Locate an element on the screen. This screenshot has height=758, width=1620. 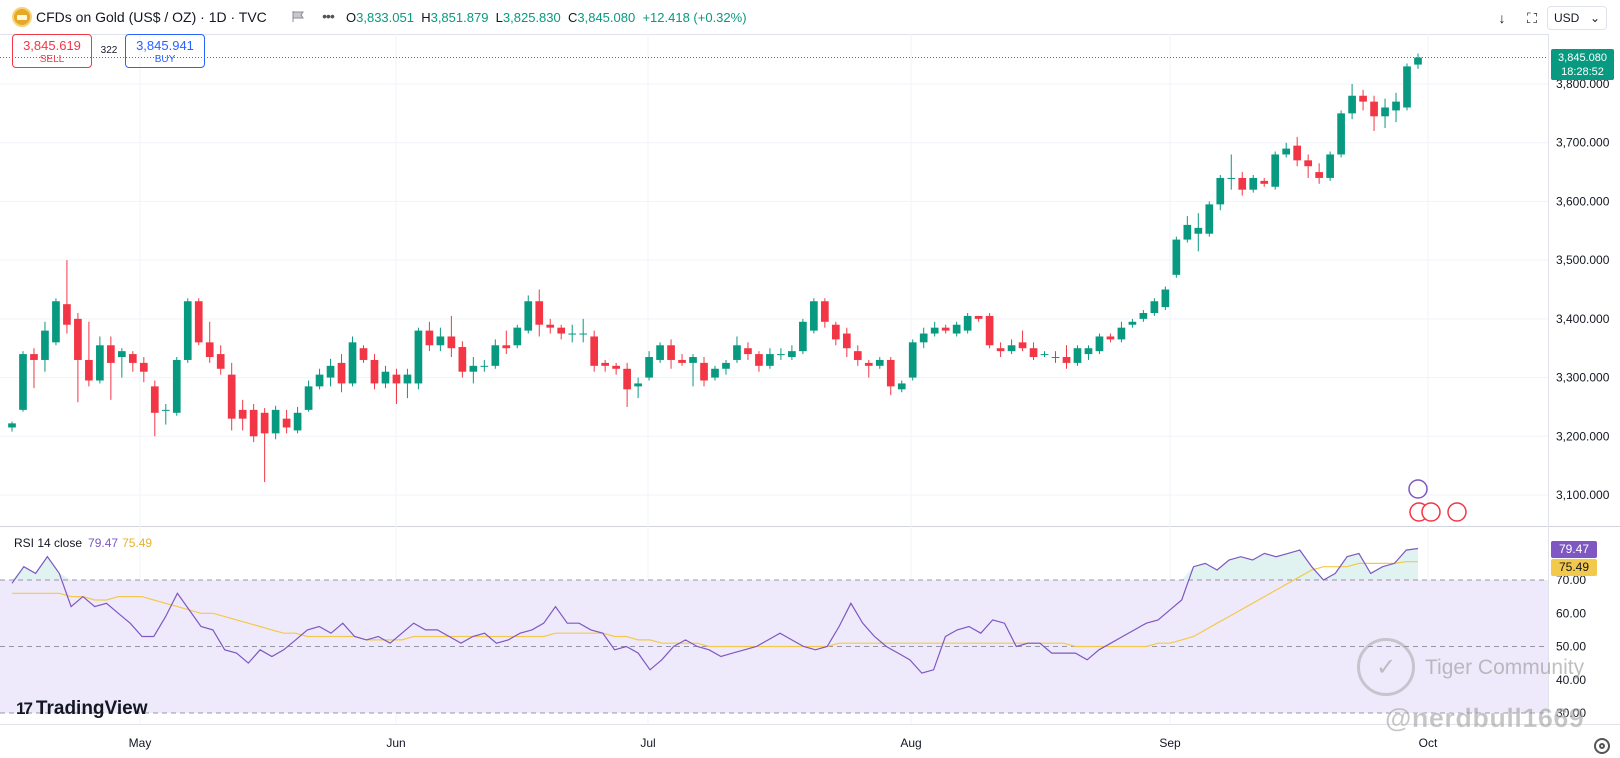
last-price-value: 3,845.080 is located at coordinates (1582, 58).